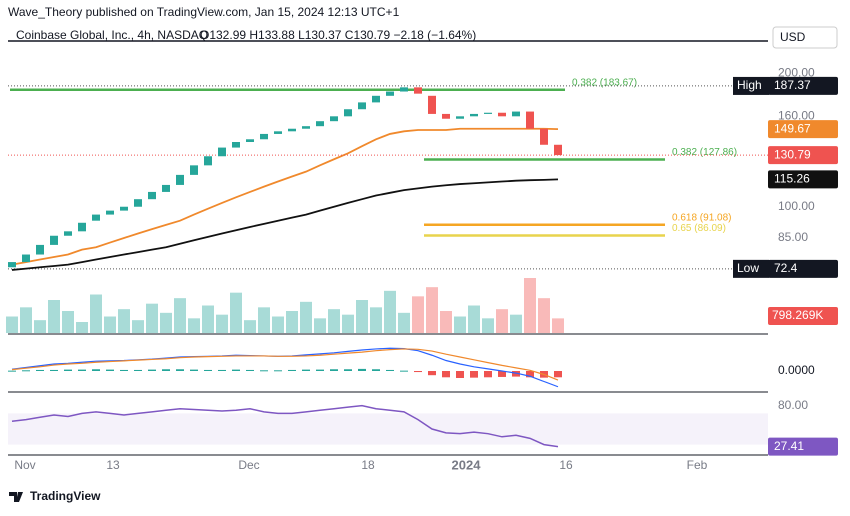 The image size is (850, 516). Describe the element at coordinates (248, 465) in the screenshot. I see `x-tick-label: Dec` at that location.